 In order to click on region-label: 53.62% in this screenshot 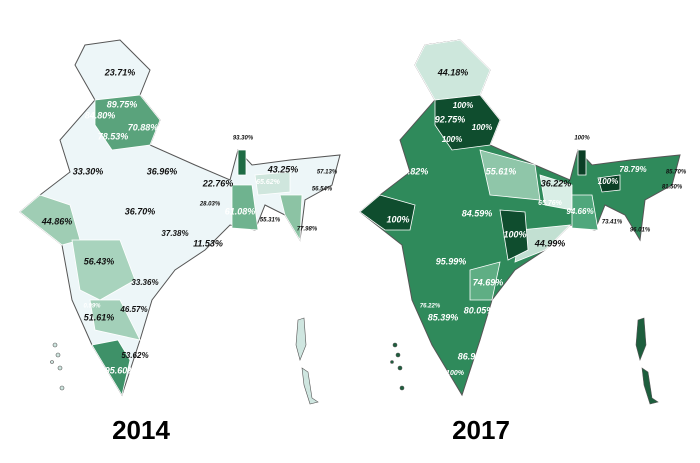, I will do `click(134, 355)`.